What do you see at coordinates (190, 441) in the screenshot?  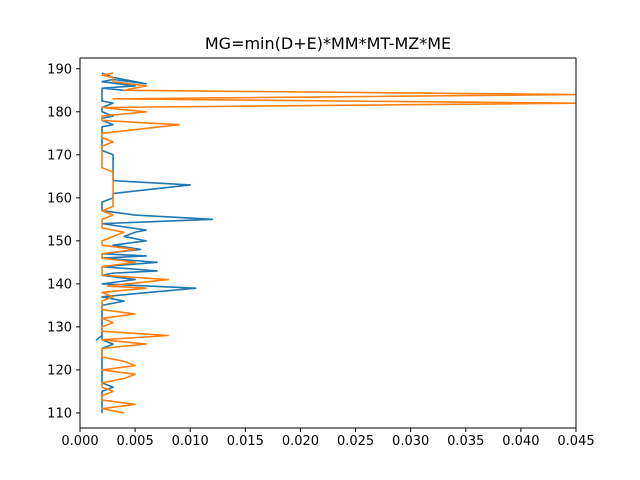 I see `x-tick-label: 0.010` at bounding box center [190, 441].